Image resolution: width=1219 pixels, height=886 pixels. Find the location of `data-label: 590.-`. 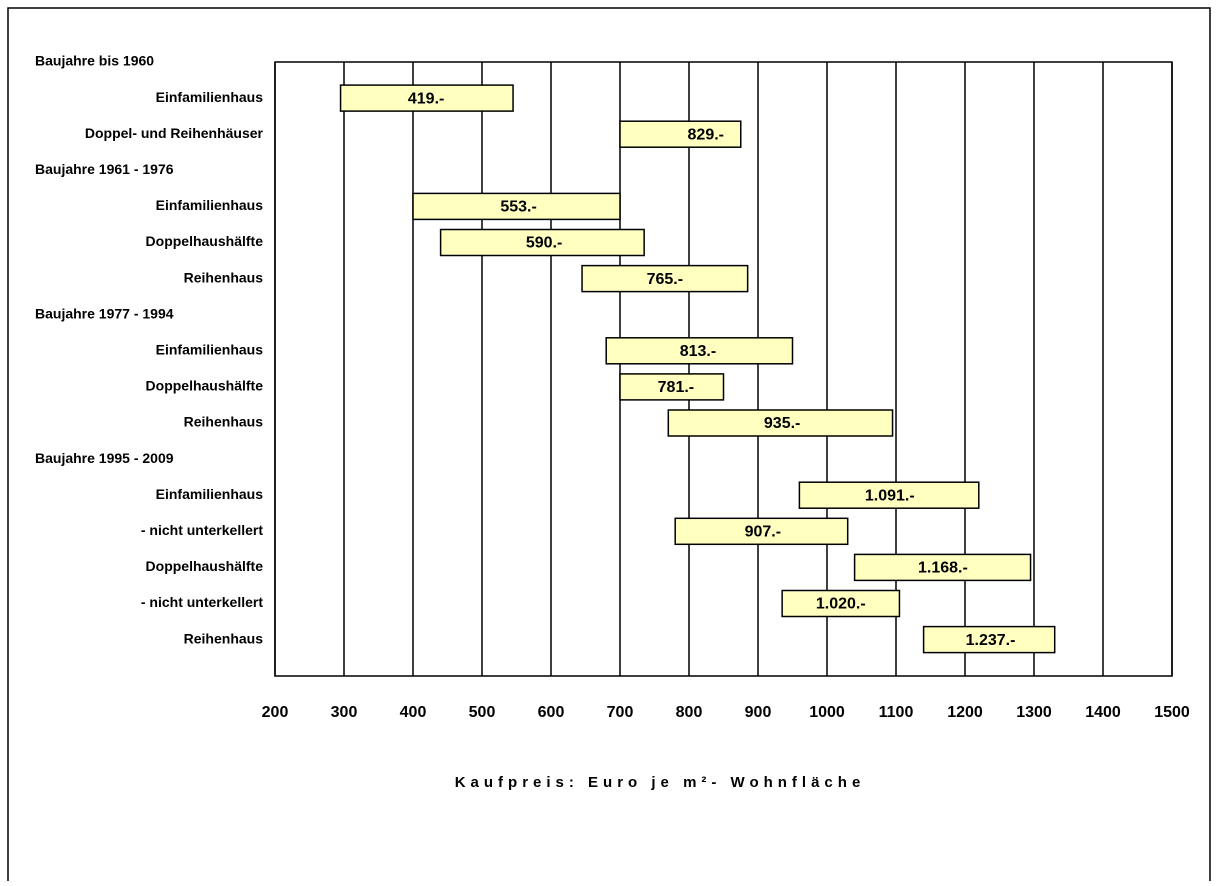

data-label: 590.- is located at coordinates (544, 243).